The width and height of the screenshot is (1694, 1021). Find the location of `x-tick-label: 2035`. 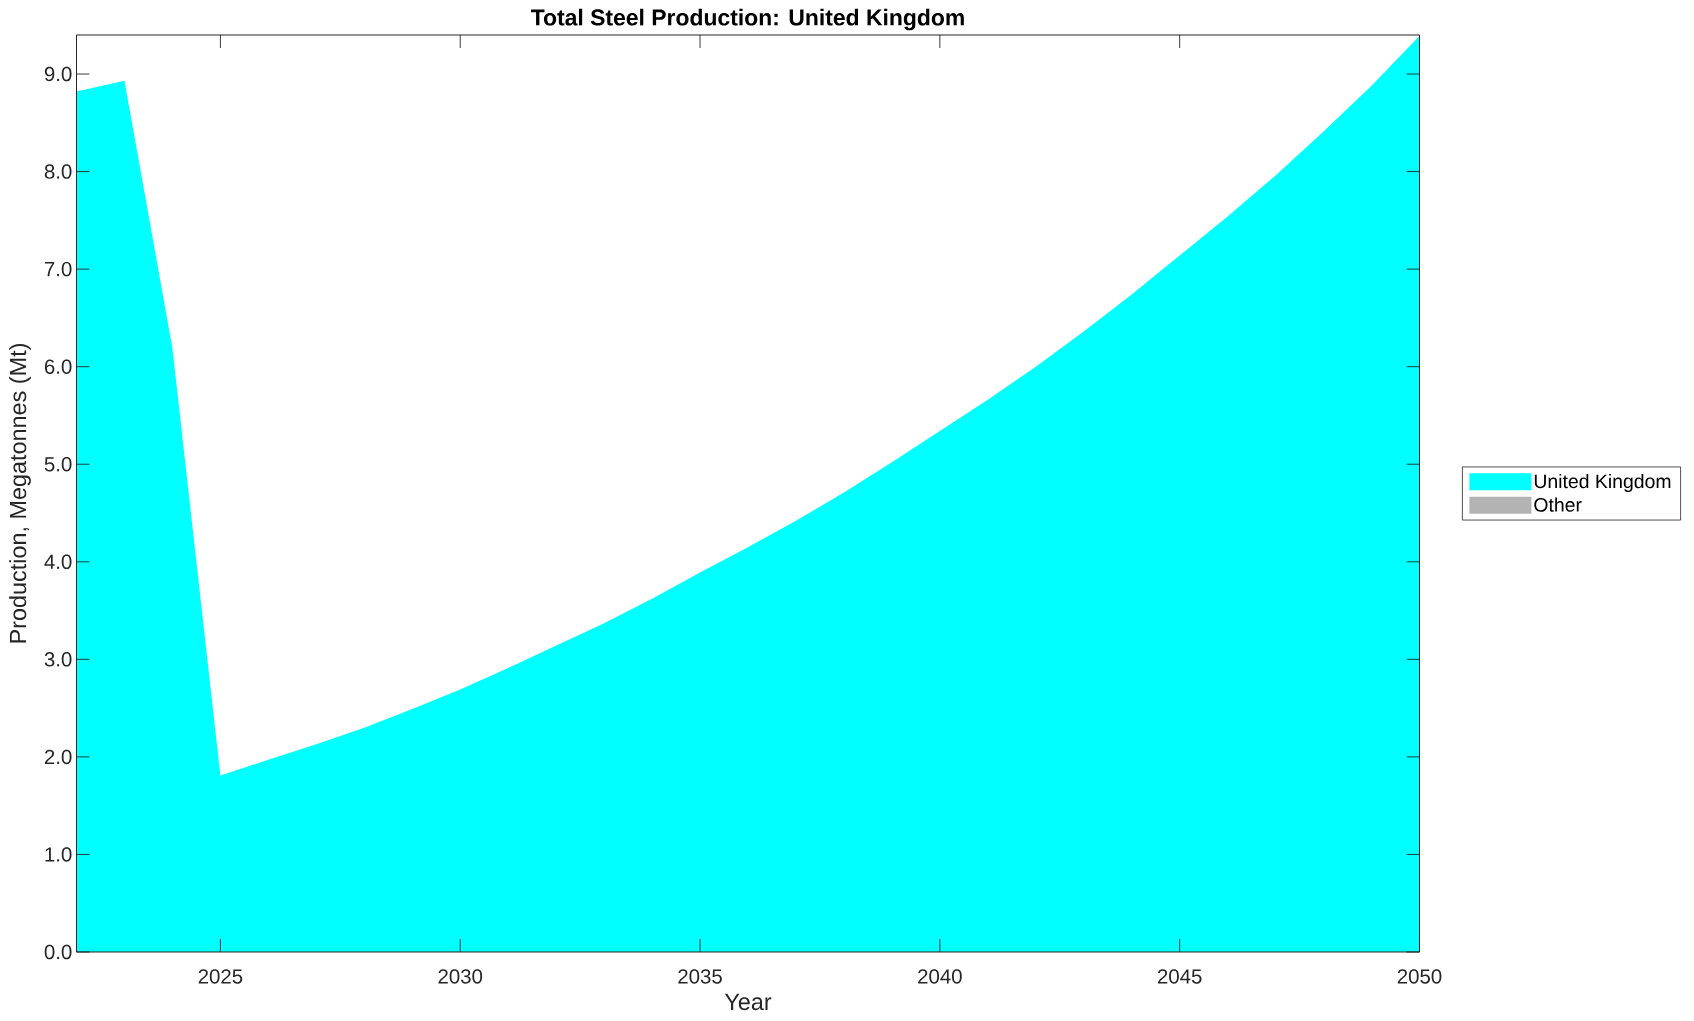

x-tick-label: 2035 is located at coordinates (700, 976).